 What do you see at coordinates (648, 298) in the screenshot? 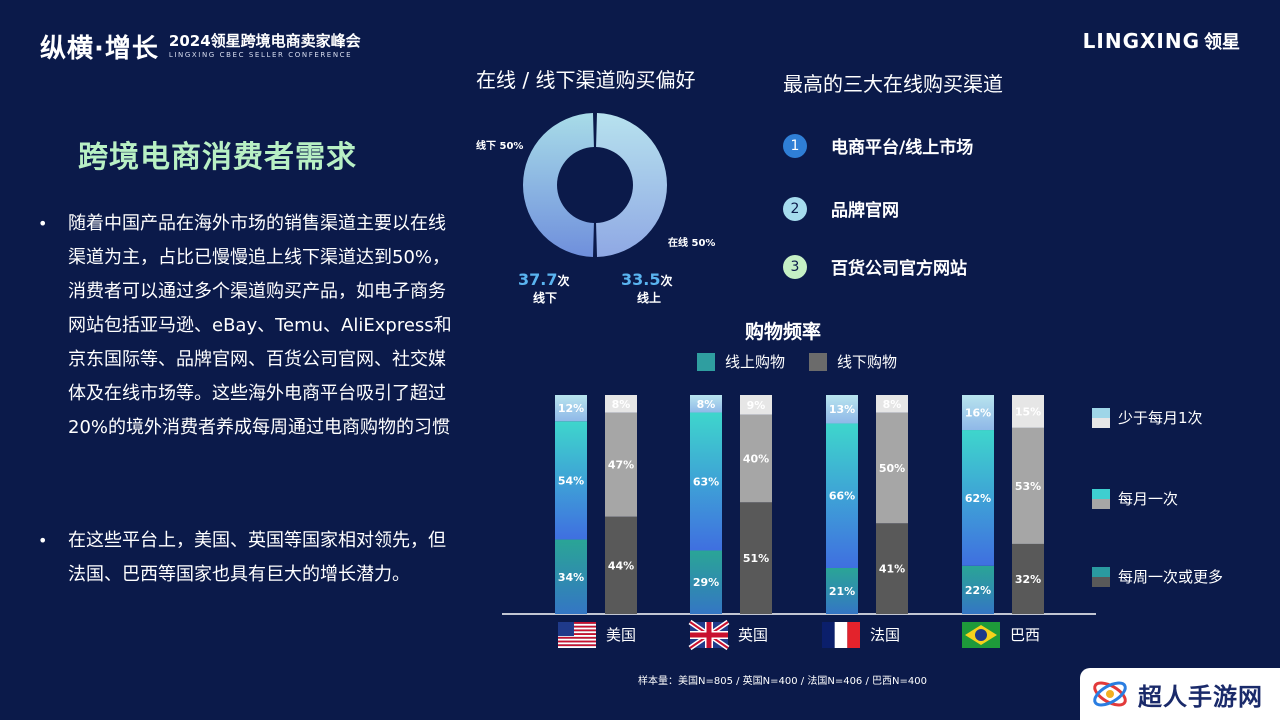
I see `online-visits-label: 线上` at bounding box center [648, 298].